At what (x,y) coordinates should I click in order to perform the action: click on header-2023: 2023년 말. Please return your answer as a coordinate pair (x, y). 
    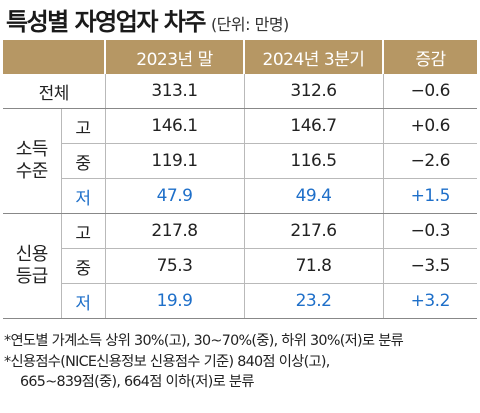
    Looking at the image, I should click on (174, 57).